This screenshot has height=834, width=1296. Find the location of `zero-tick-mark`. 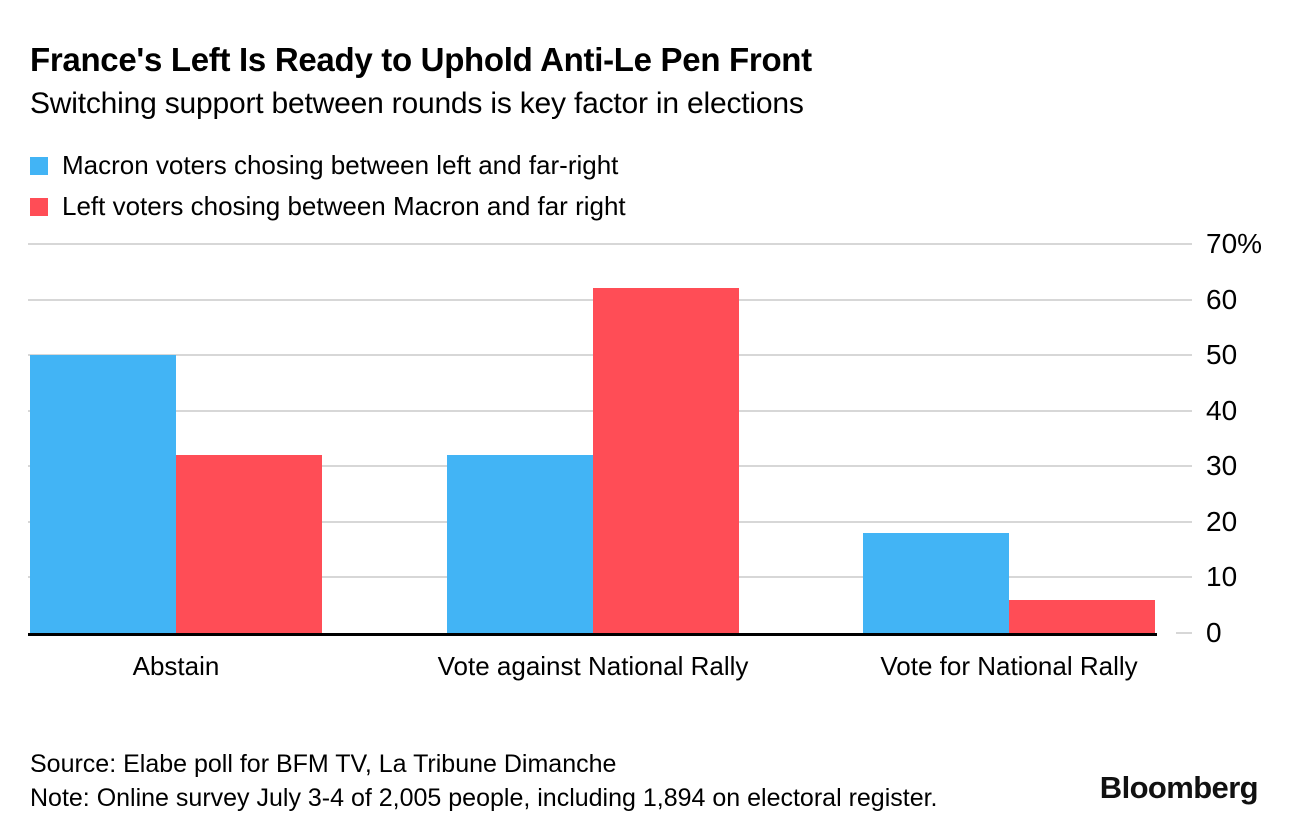

zero-tick-mark is located at coordinates (1184, 633).